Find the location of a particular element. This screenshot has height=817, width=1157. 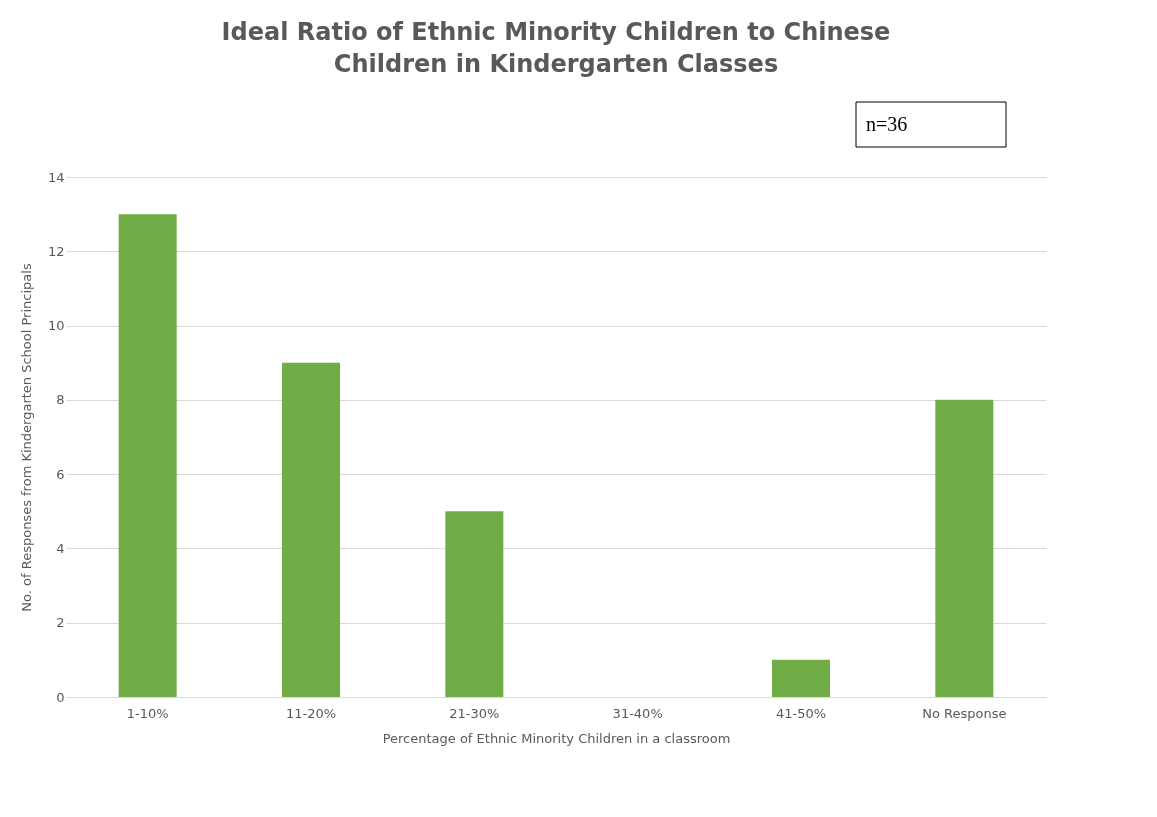

y-tick-label: 4 is located at coordinates (60, 548).